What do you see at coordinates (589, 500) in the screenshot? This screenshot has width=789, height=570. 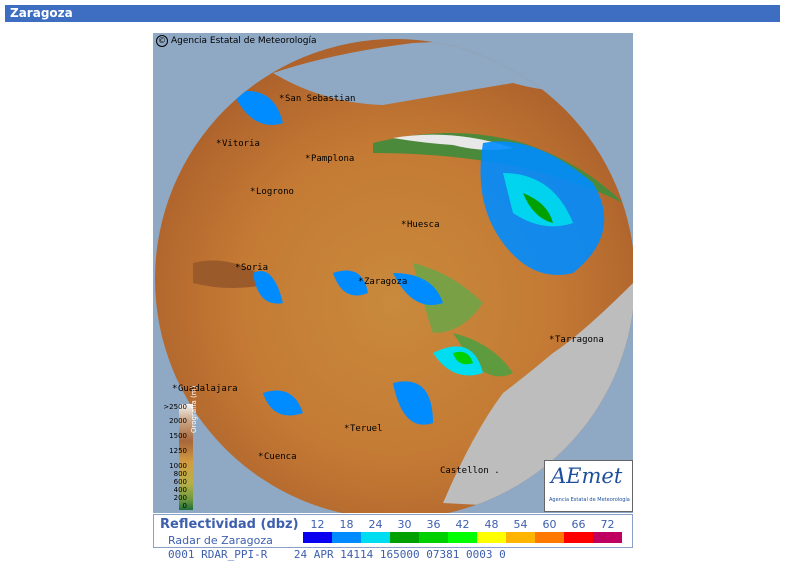 I see `aemet-logo-subtext: Agencia Estatal de Meteorología` at bounding box center [589, 500].